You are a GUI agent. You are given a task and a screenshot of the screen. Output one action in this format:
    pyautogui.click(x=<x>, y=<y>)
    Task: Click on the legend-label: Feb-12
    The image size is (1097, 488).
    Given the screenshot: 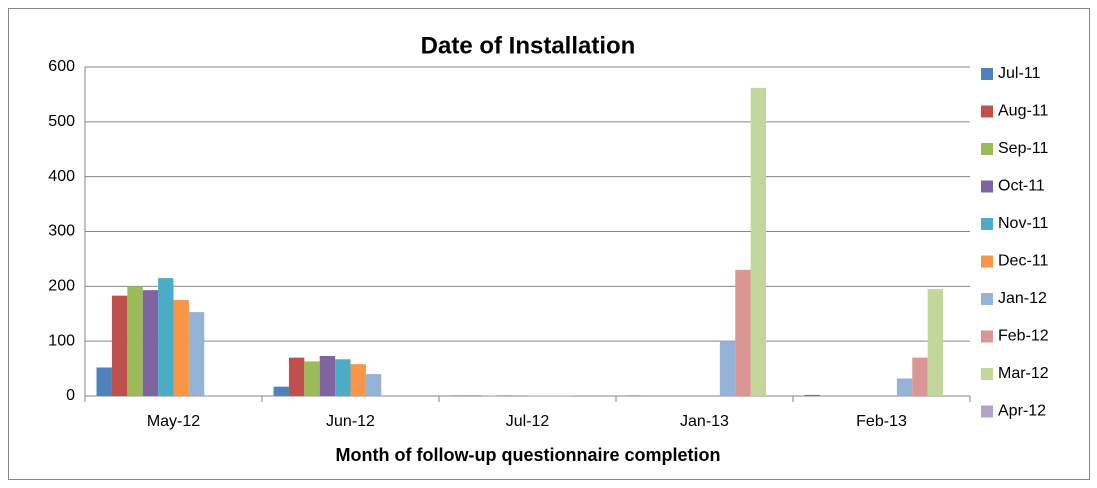 What is the action you would take?
    pyautogui.click(x=1023, y=336)
    